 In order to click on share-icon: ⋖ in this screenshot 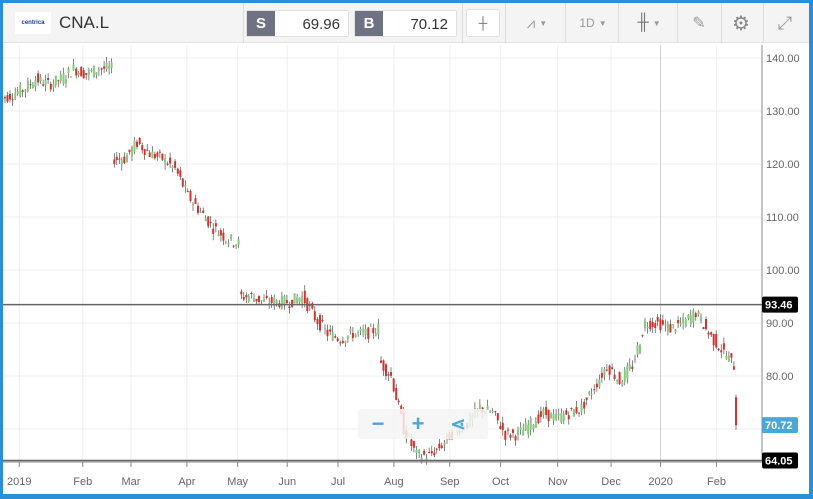, I will do `click(458, 423)`.